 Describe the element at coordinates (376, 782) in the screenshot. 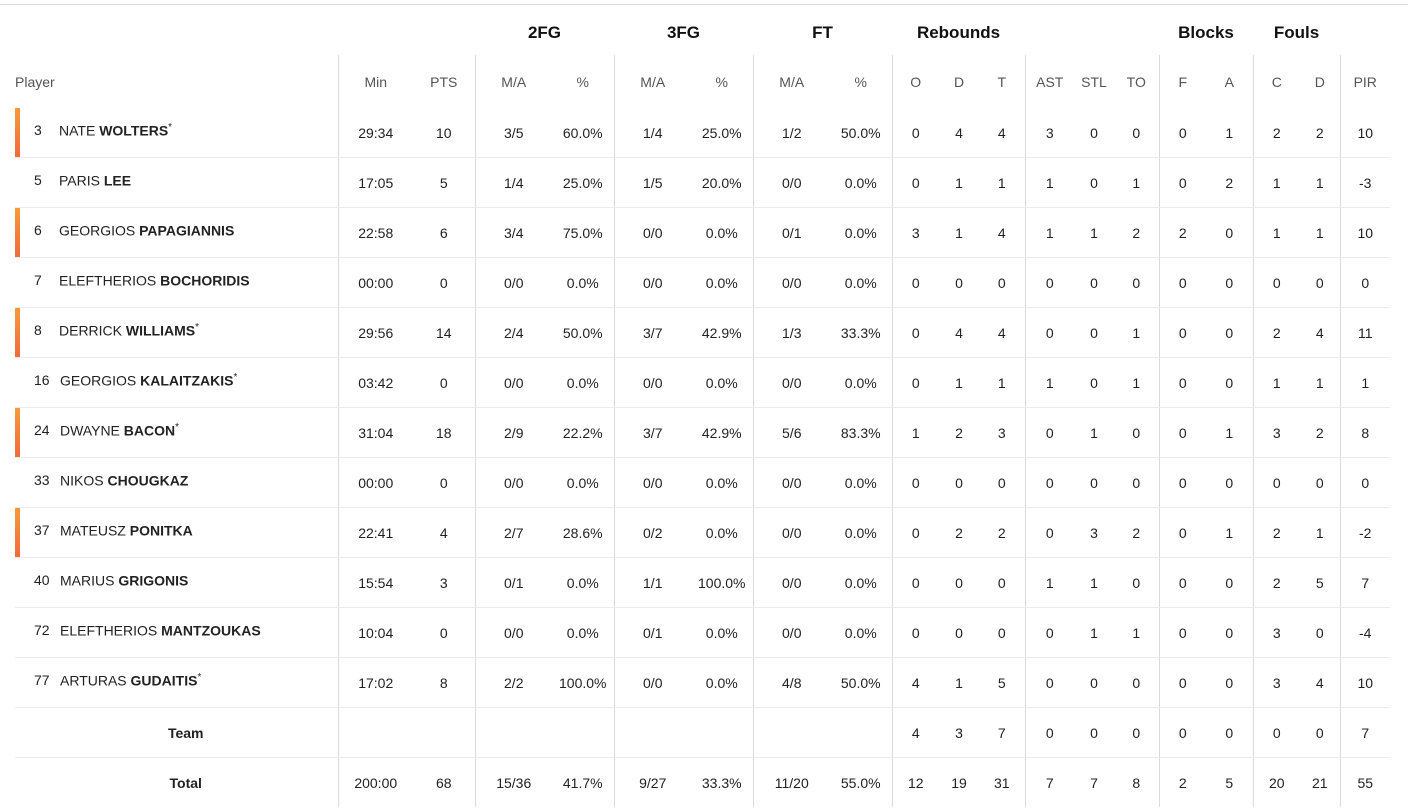

I see `cell-min: 200:00` at that location.